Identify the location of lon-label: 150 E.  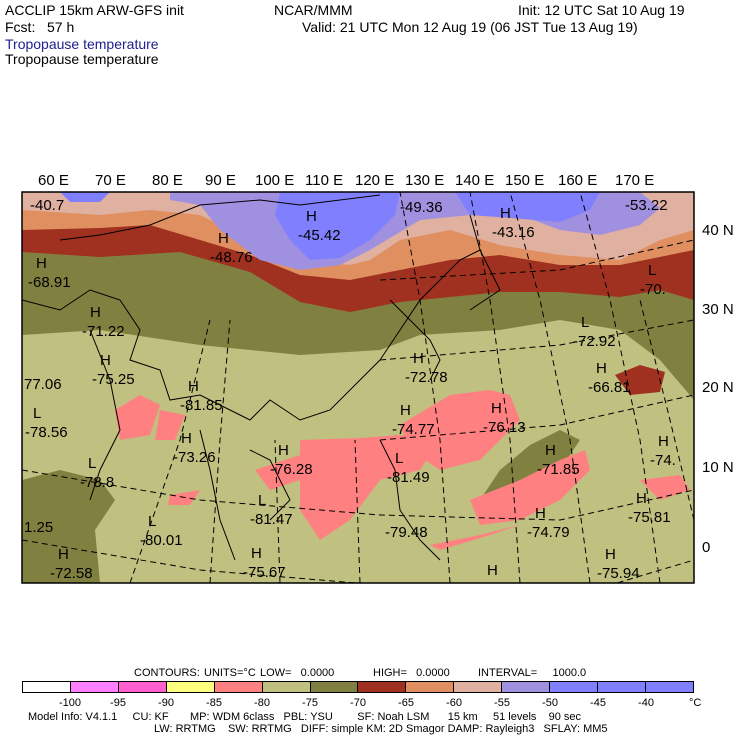
(524, 180).